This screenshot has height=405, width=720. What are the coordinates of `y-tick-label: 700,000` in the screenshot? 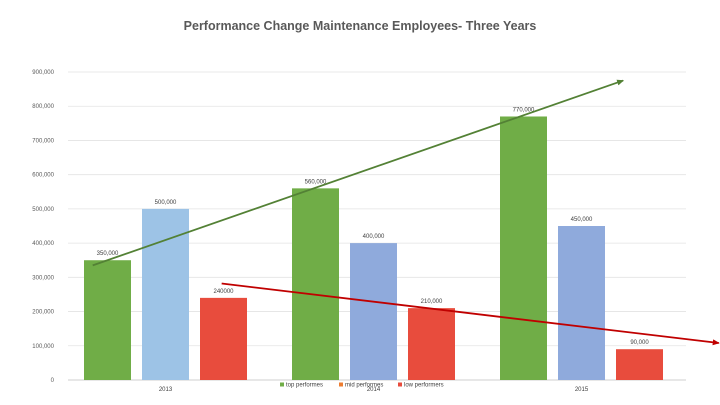 It's located at (43, 141).